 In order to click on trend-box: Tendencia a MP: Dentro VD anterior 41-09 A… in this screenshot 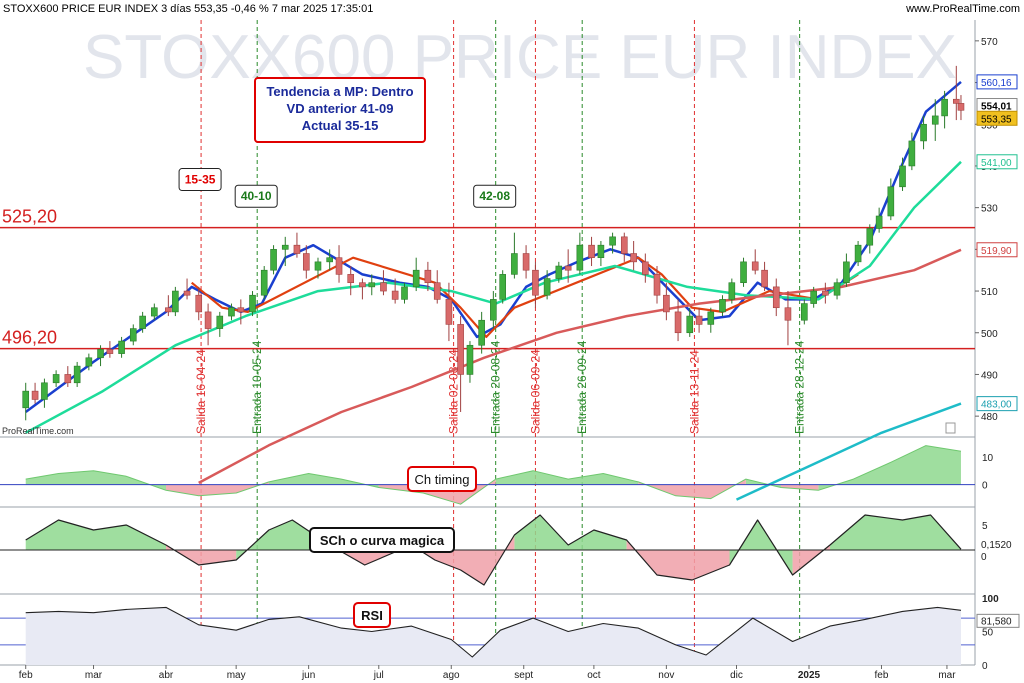, I will do `click(340, 110)`.